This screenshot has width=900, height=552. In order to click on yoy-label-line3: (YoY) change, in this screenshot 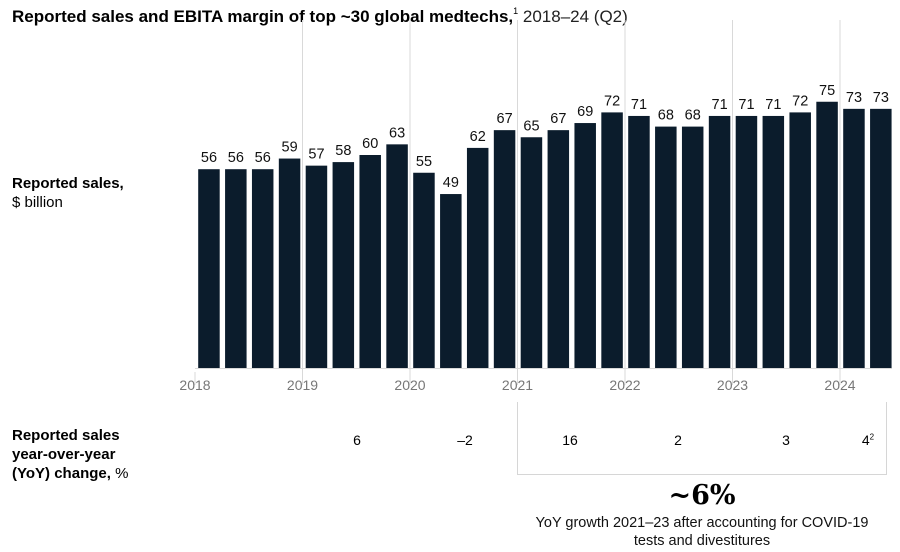, I will do `click(61, 473)`.